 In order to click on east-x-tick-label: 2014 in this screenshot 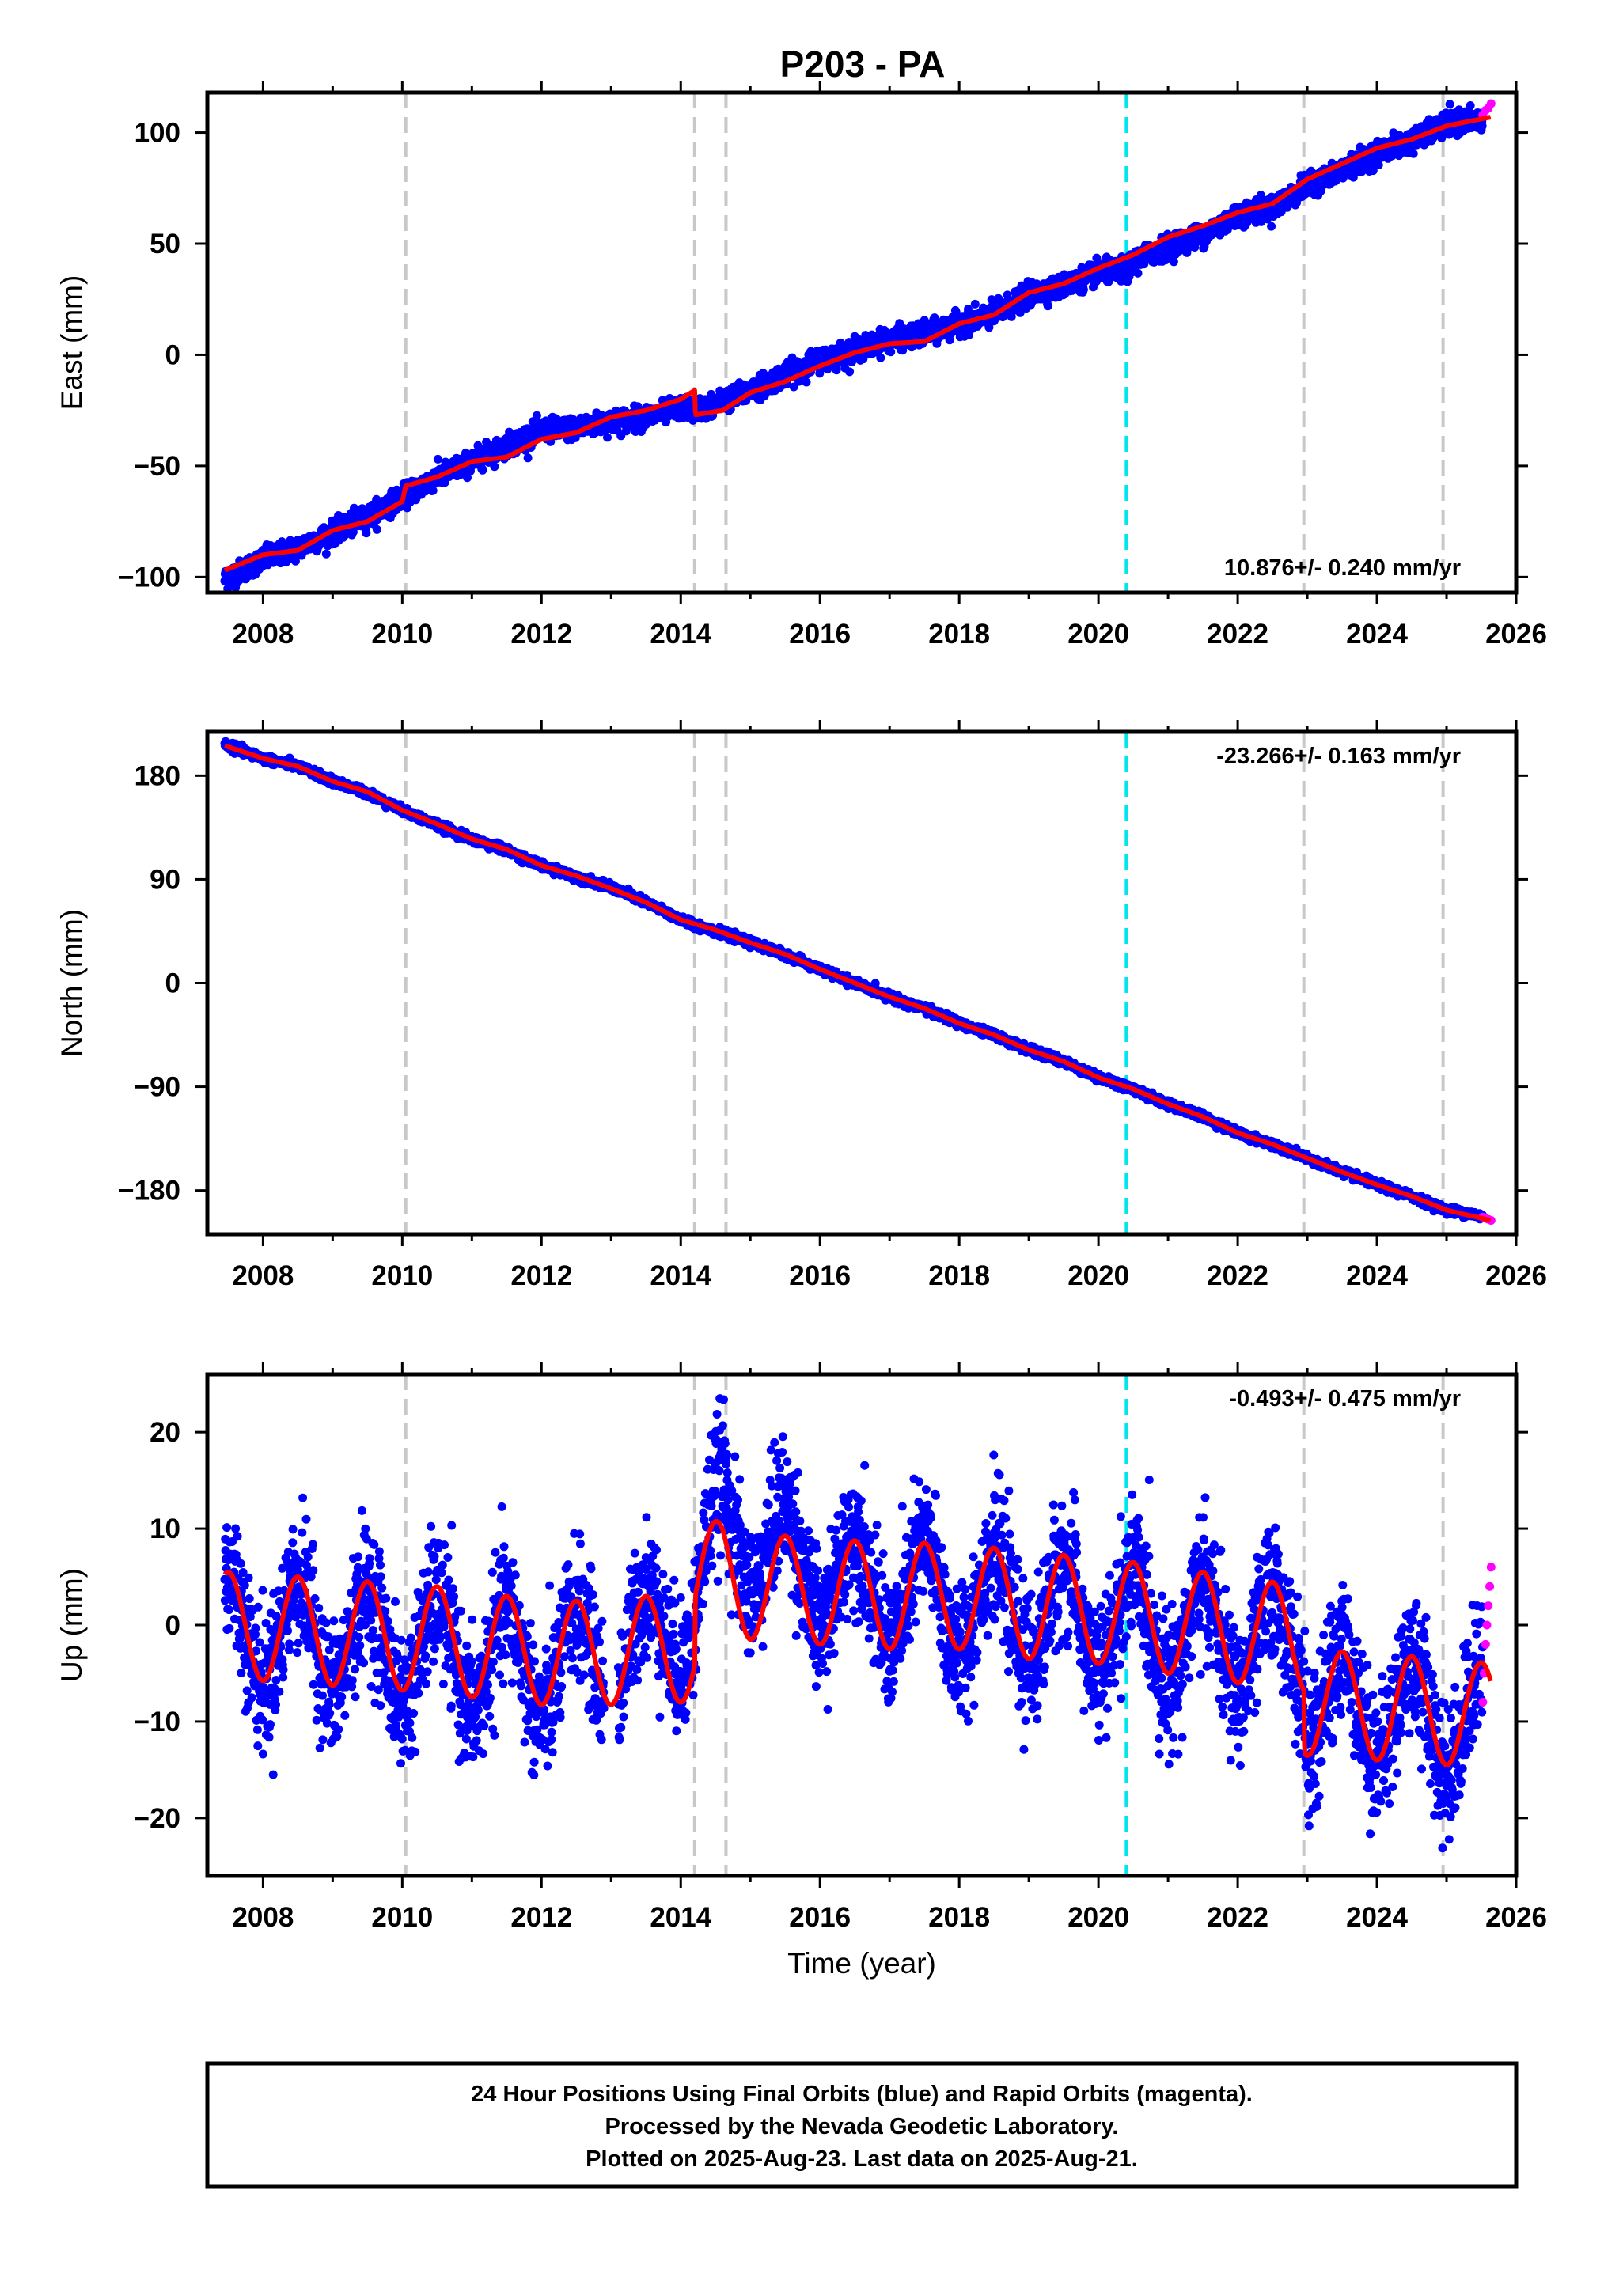, I will do `click(680, 634)`.